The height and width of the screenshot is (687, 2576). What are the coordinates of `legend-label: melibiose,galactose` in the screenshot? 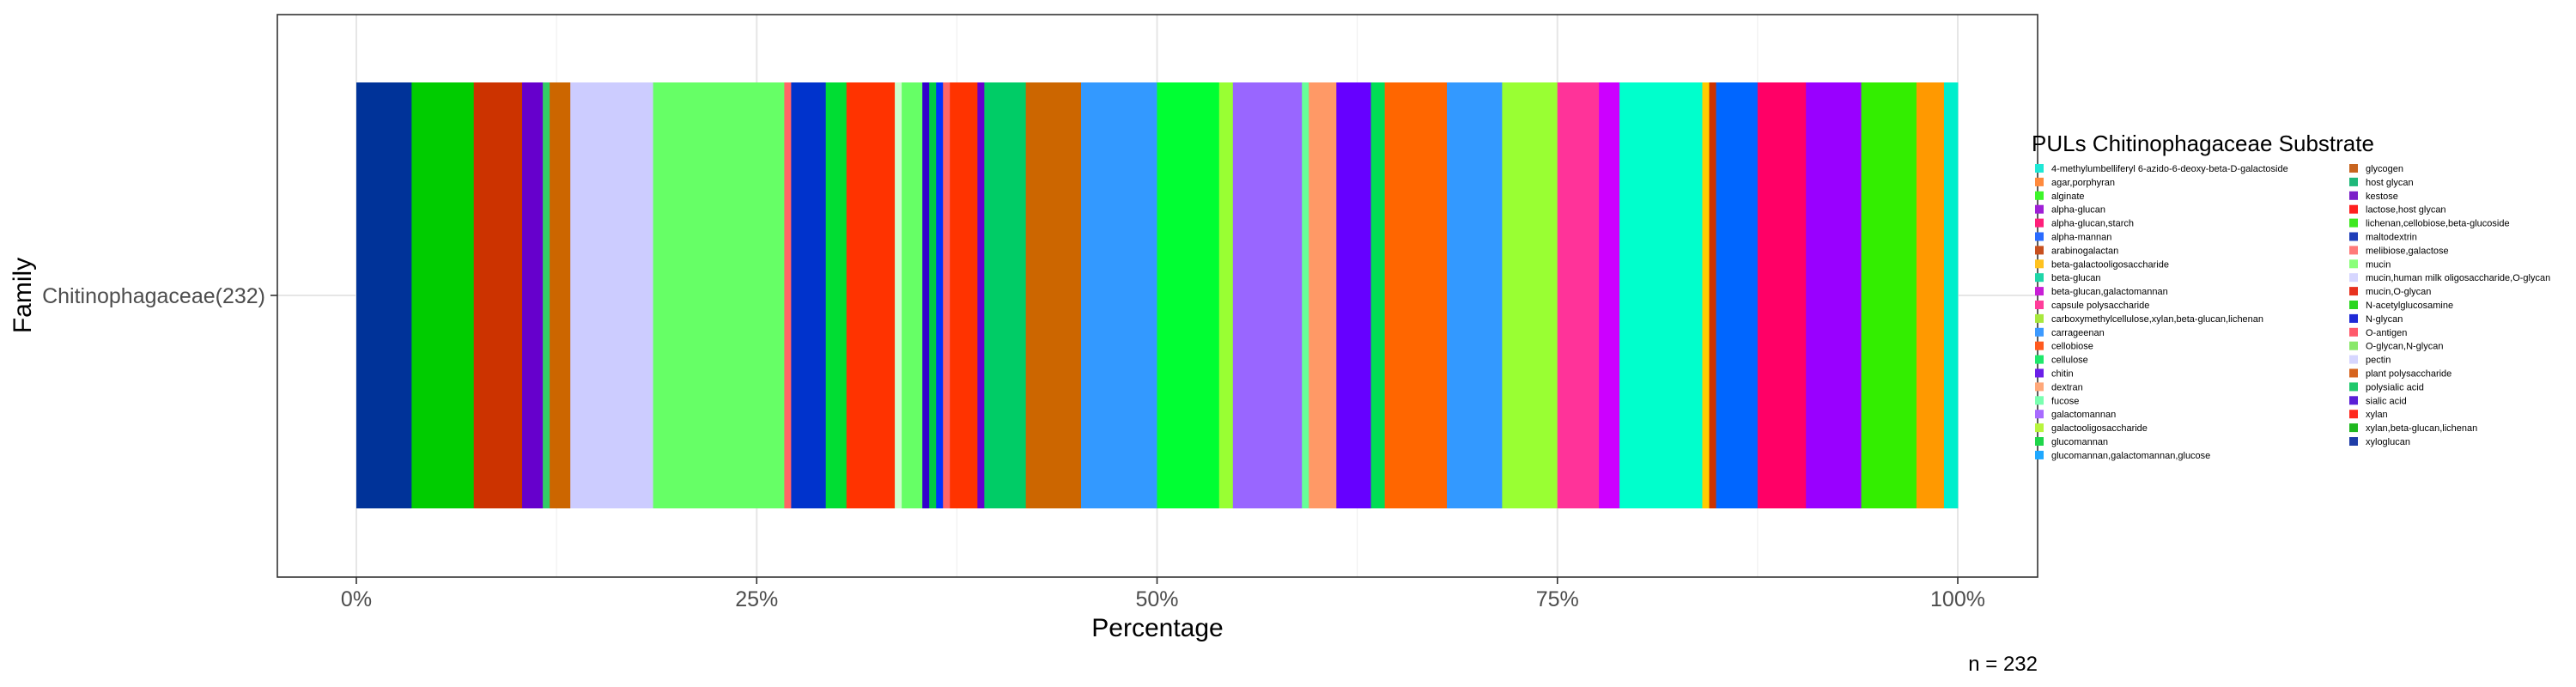 It's located at (2407, 251).